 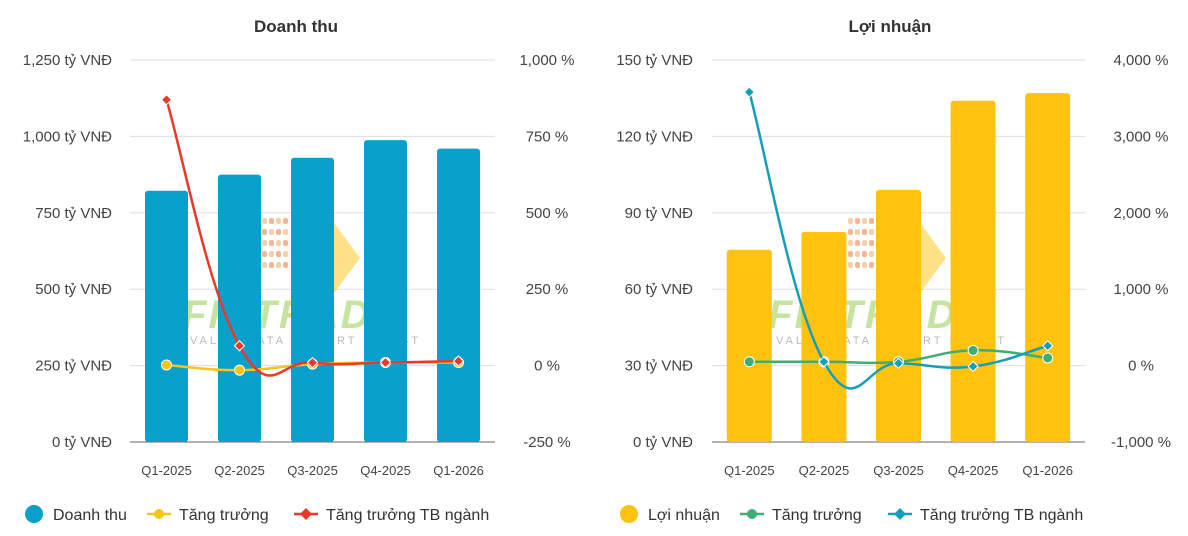 I want to click on profit-right-tick-label: 2,000 %, so click(x=1140, y=213).